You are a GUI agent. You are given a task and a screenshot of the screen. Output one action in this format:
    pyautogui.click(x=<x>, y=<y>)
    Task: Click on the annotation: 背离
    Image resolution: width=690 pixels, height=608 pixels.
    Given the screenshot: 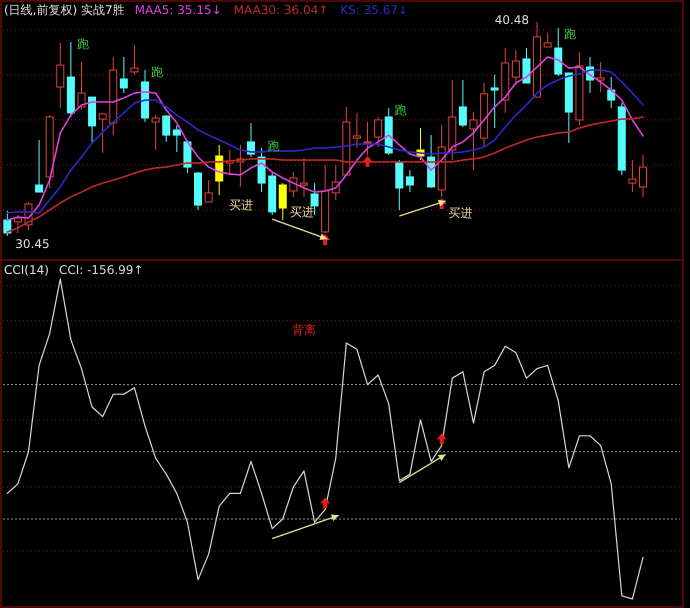 What is the action you would take?
    pyautogui.click(x=304, y=330)
    